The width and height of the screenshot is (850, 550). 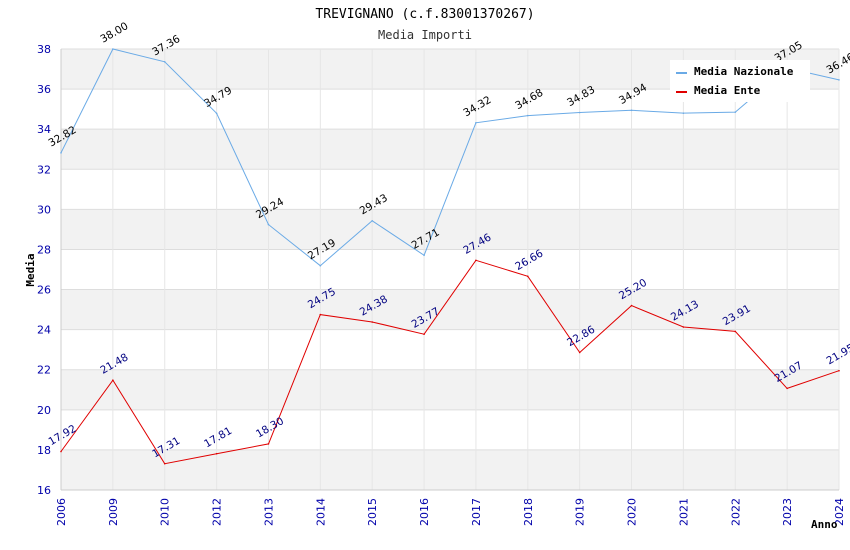 What do you see at coordinates (477, 106) in the screenshot?
I see `data-label: 34.32` at bounding box center [477, 106].